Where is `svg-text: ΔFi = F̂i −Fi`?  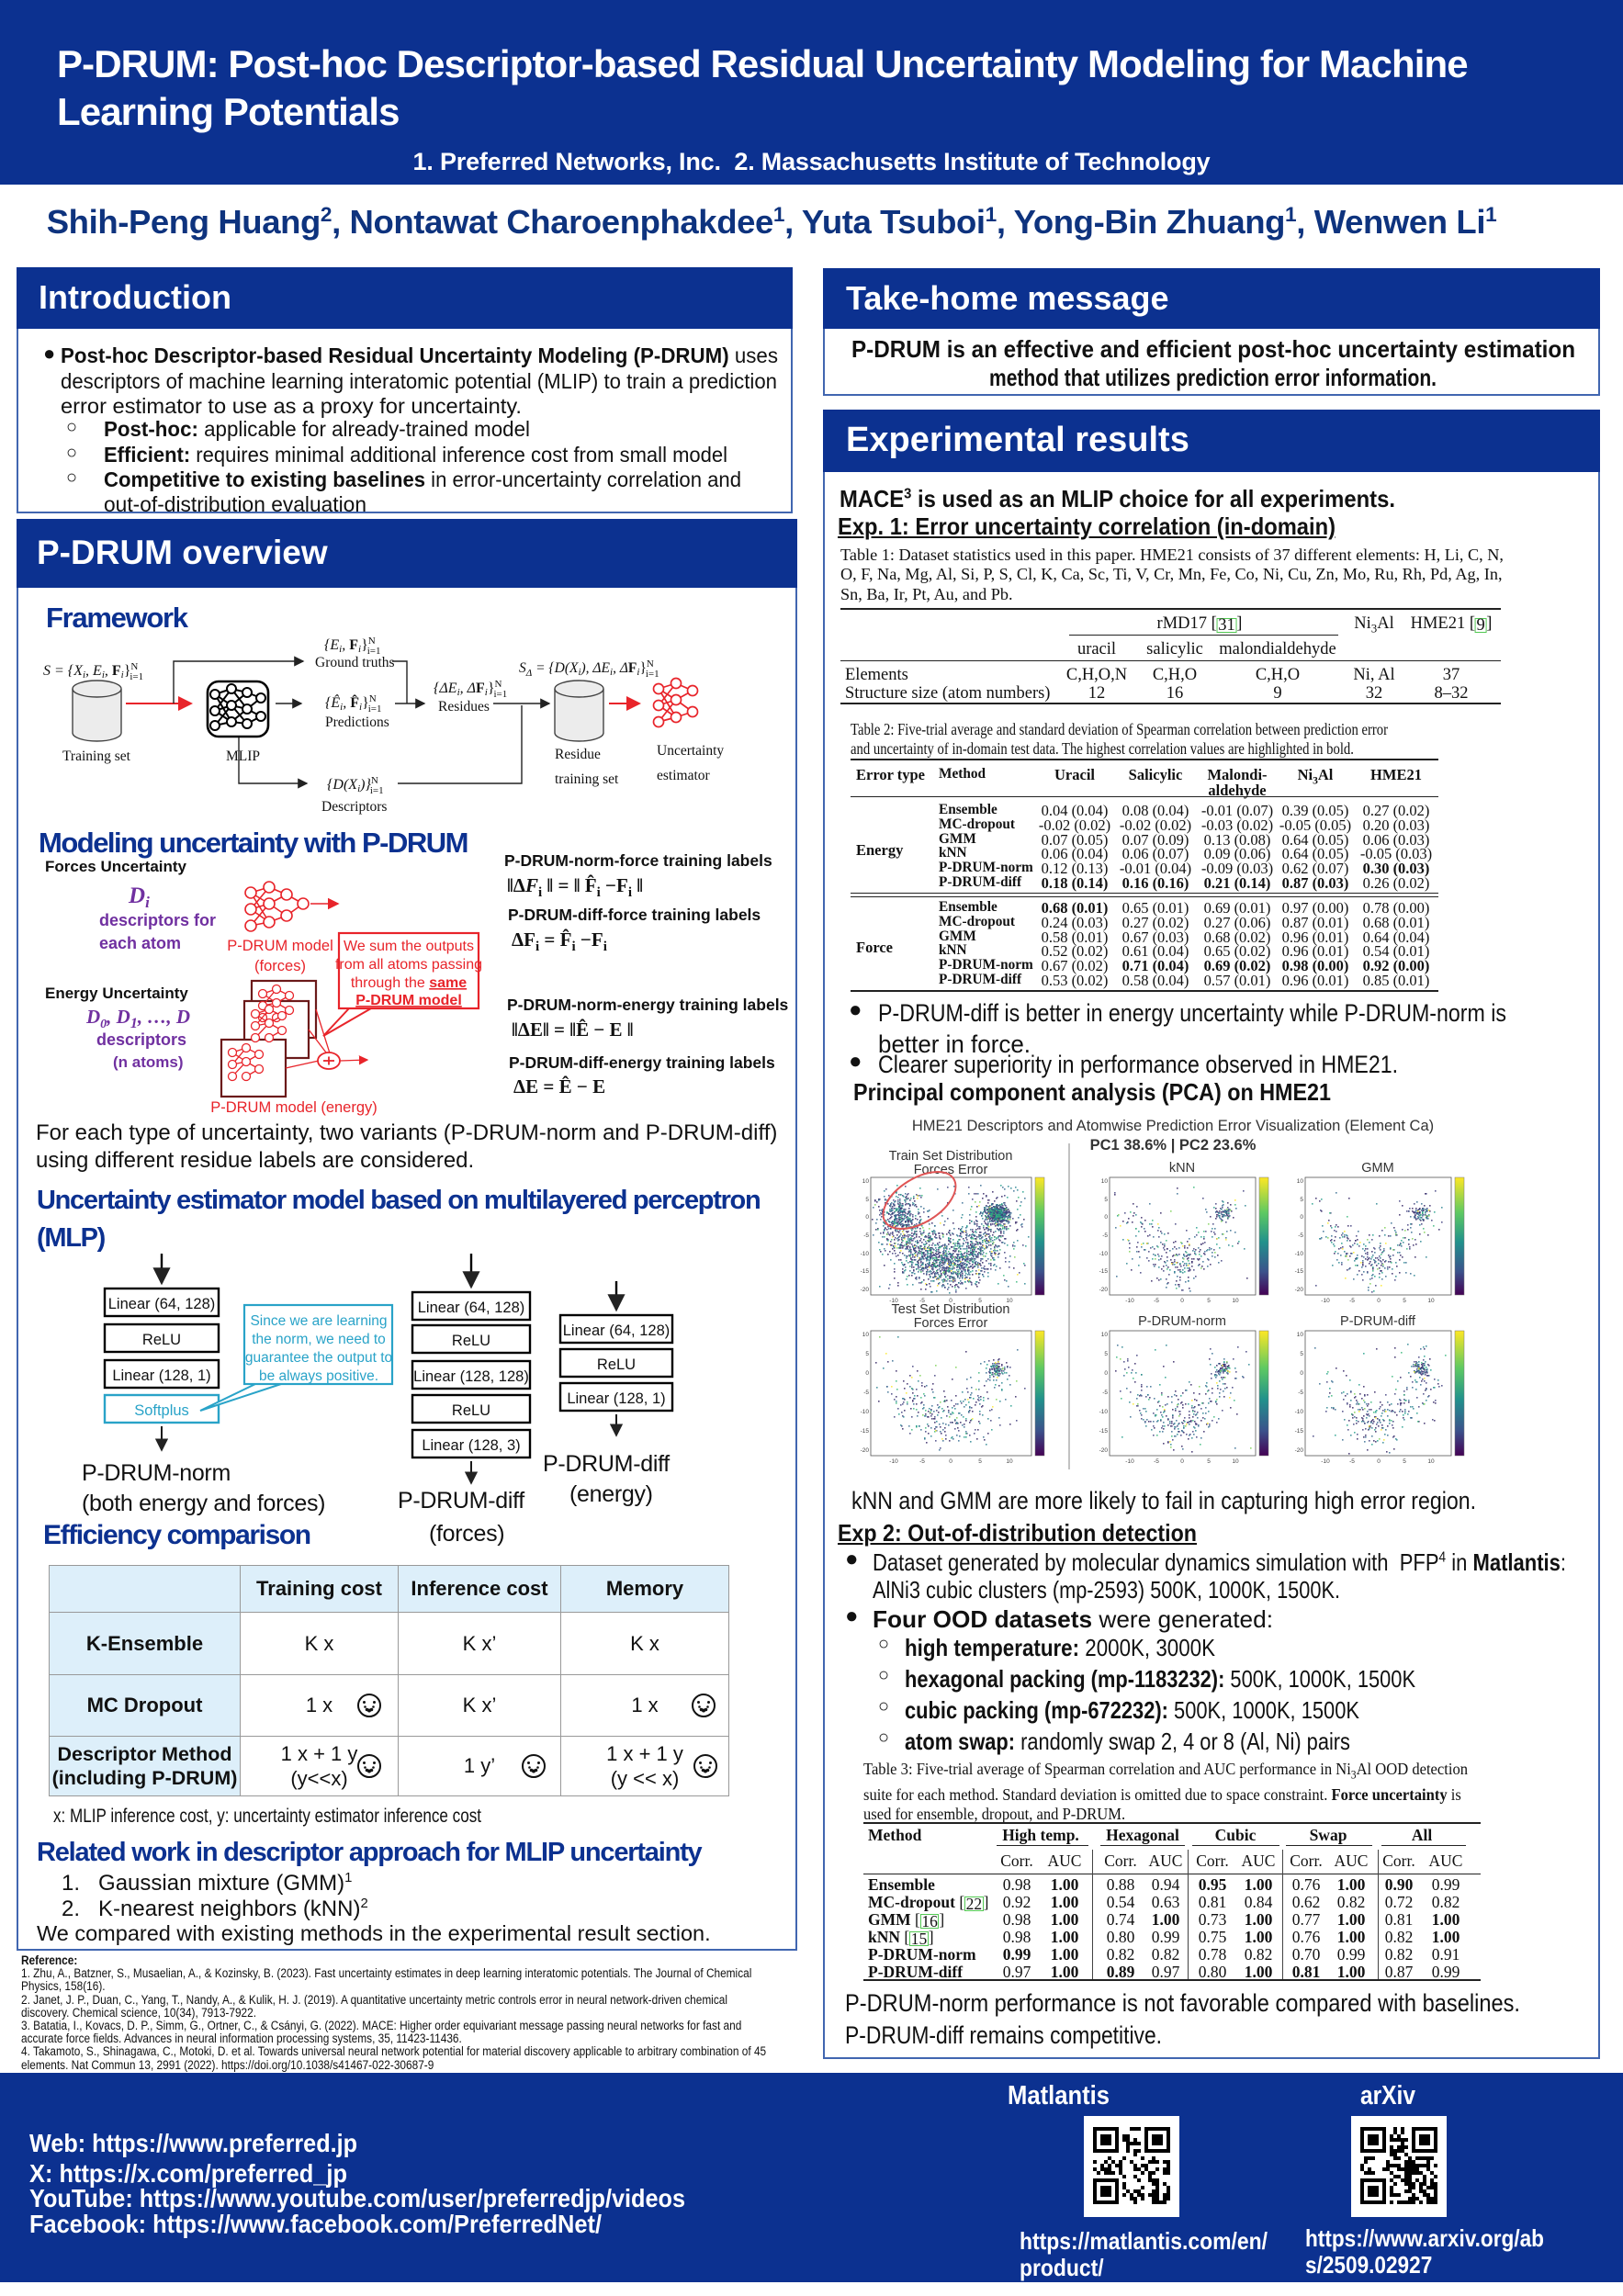 svg-text: ΔFi = F̂i −Fi is located at coordinates (559, 942).